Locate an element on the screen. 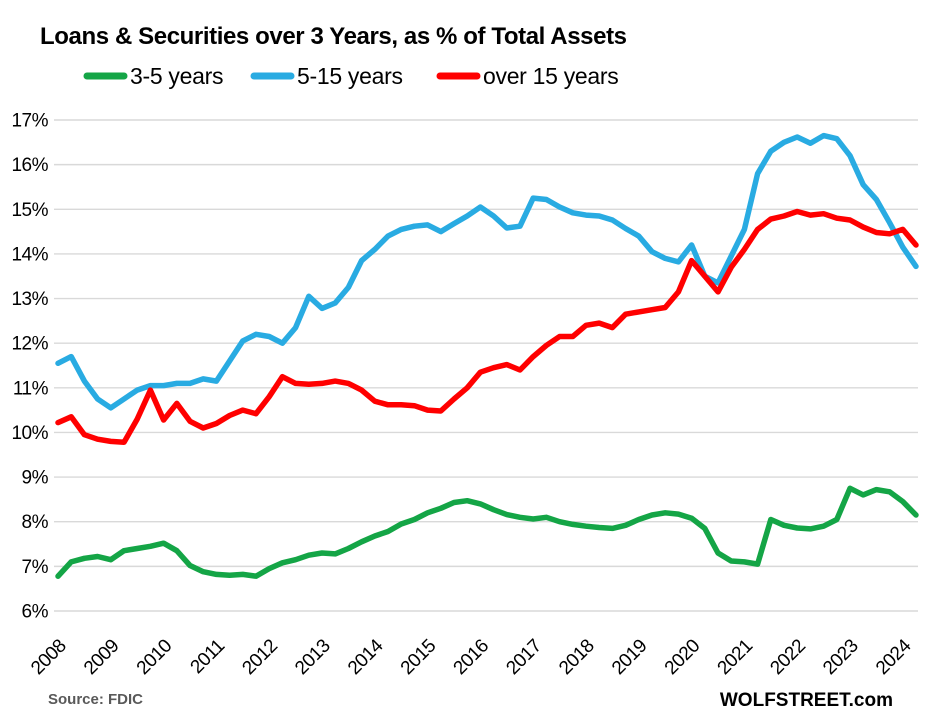  x-tick-label: 2015 is located at coordinates (418, 657).